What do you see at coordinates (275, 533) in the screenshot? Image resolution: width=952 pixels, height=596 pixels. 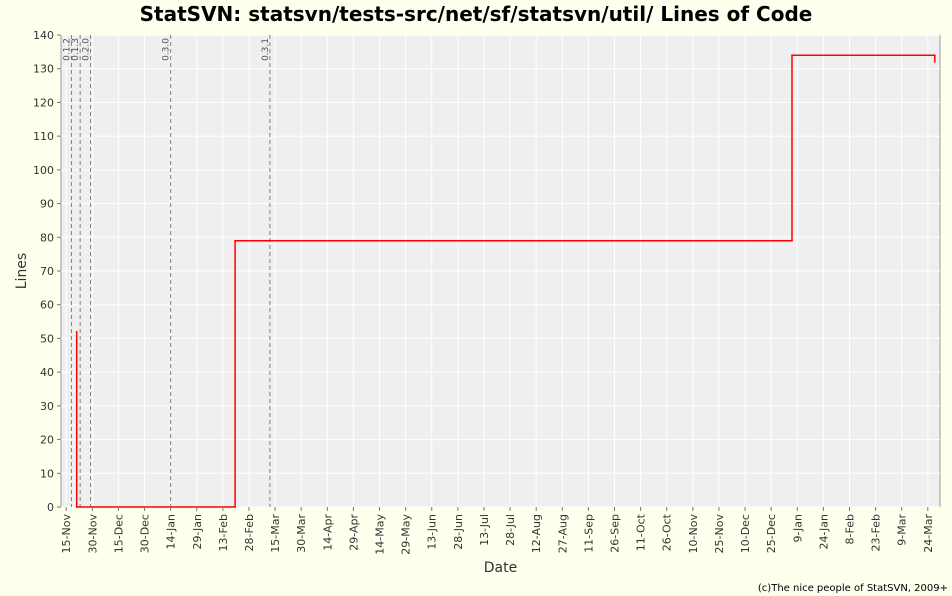 I see `x-tick-label: 15-Mar` at bounding box center [275, 533].